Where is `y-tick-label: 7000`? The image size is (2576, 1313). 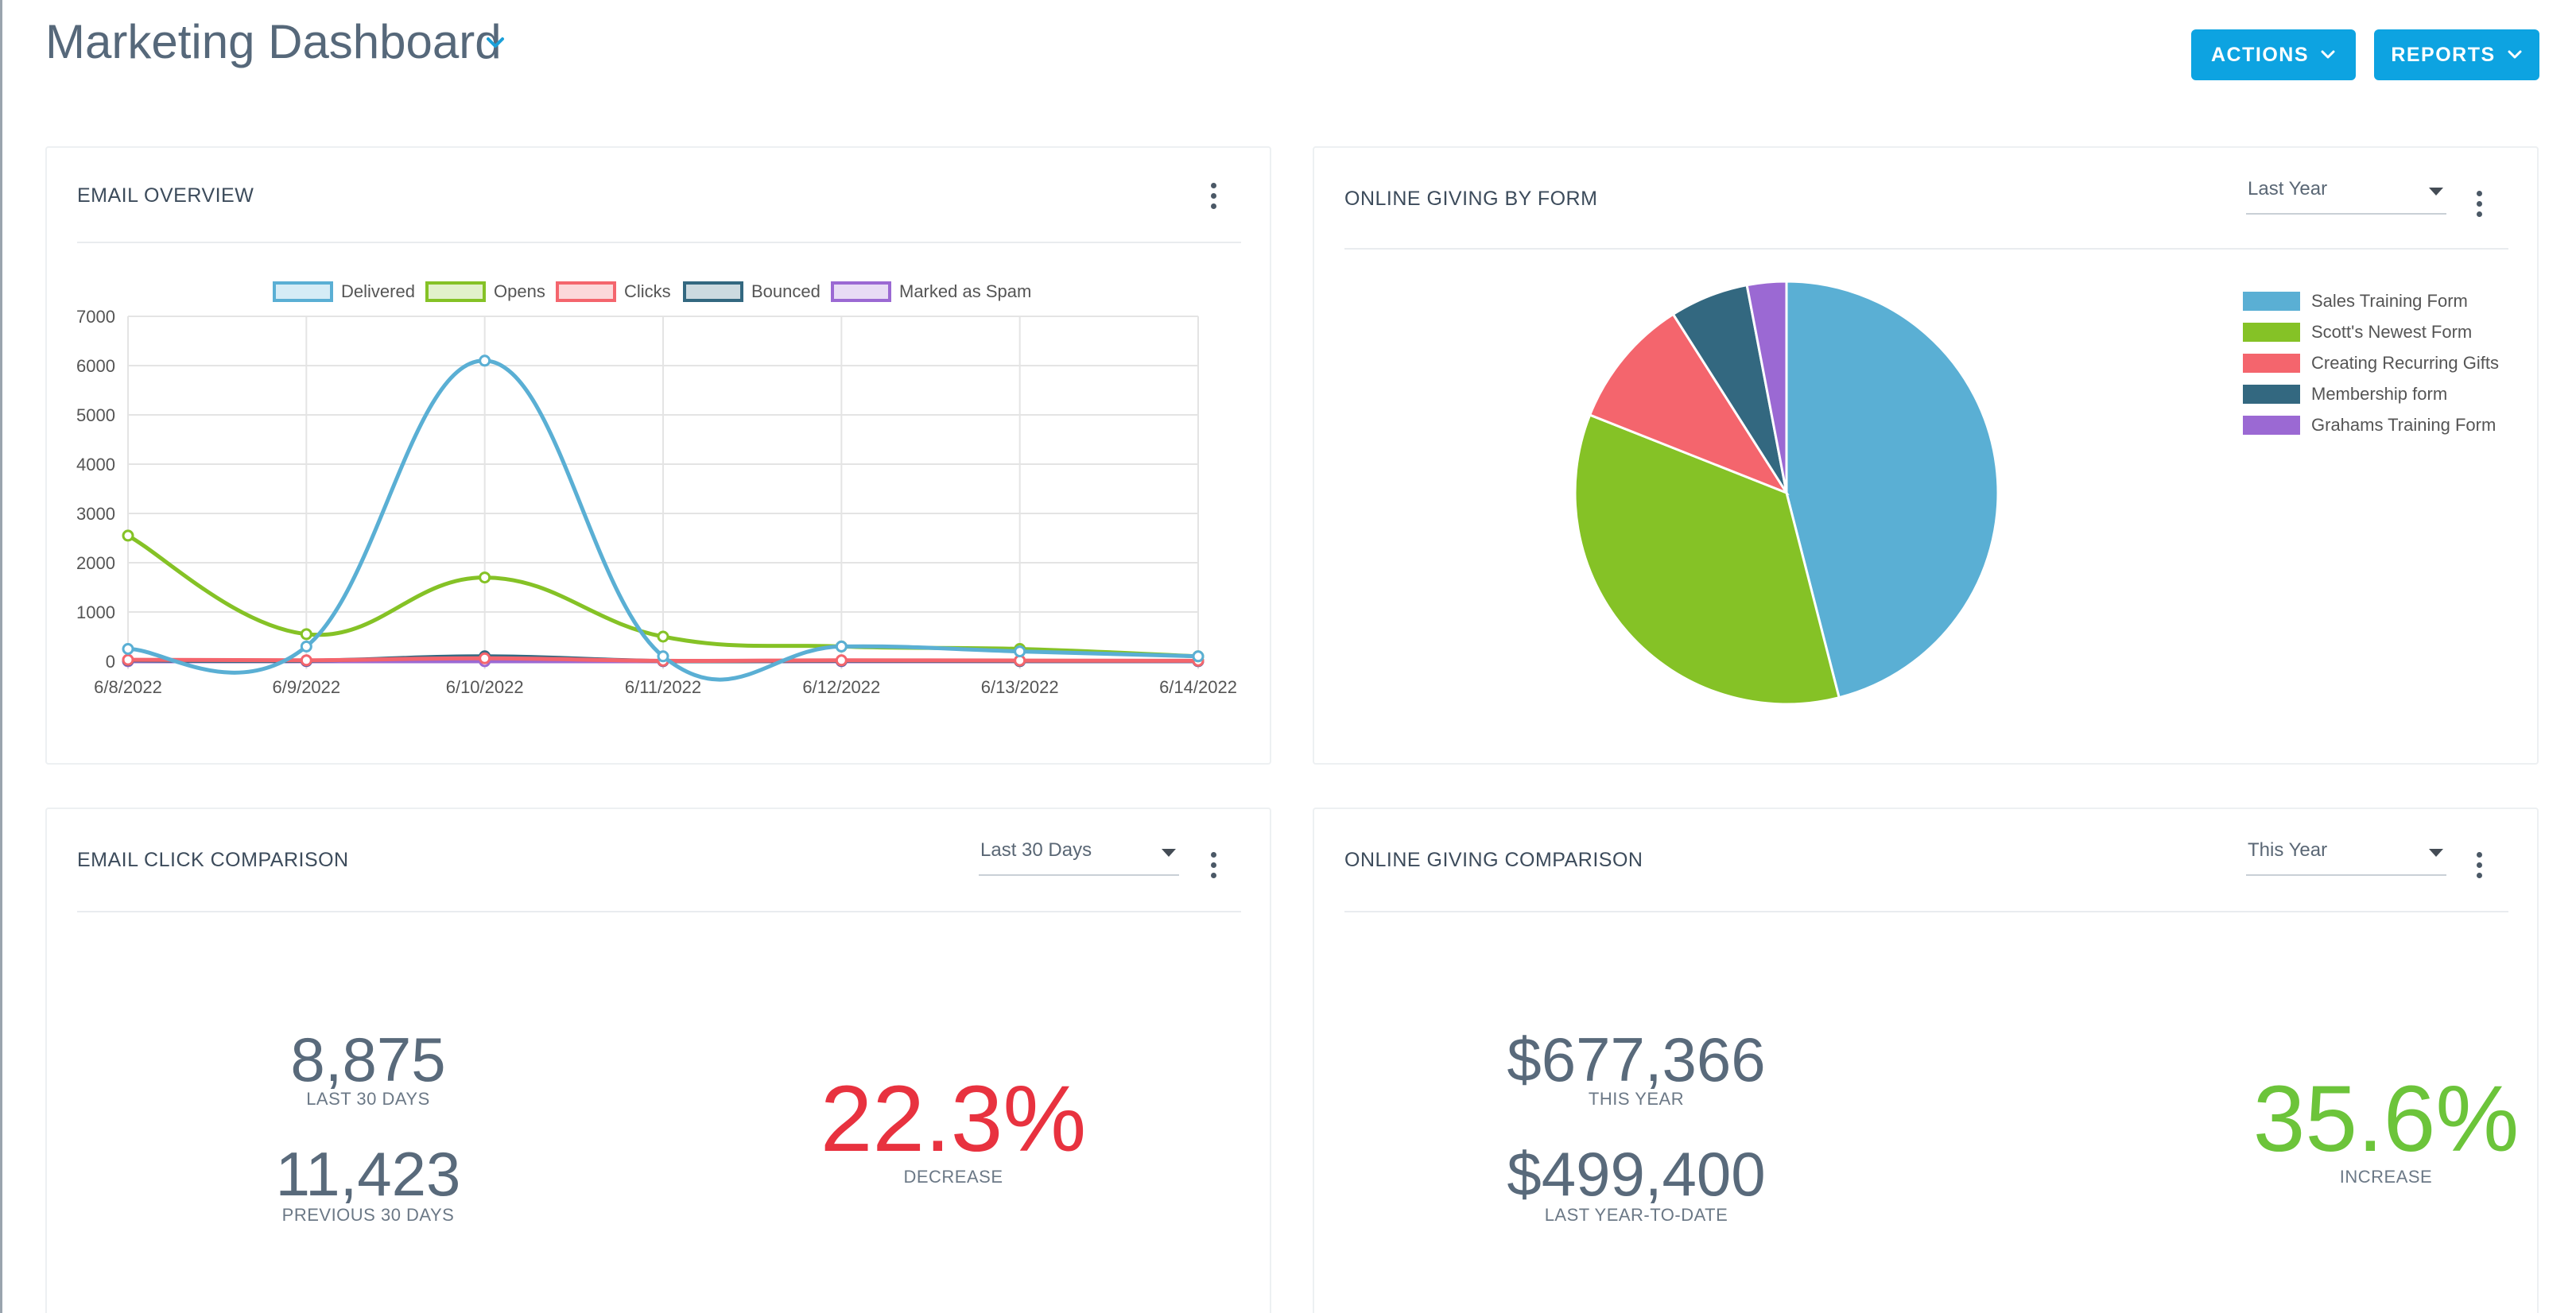
y-tick-label: 7000 is located at coordinates (96, 317).